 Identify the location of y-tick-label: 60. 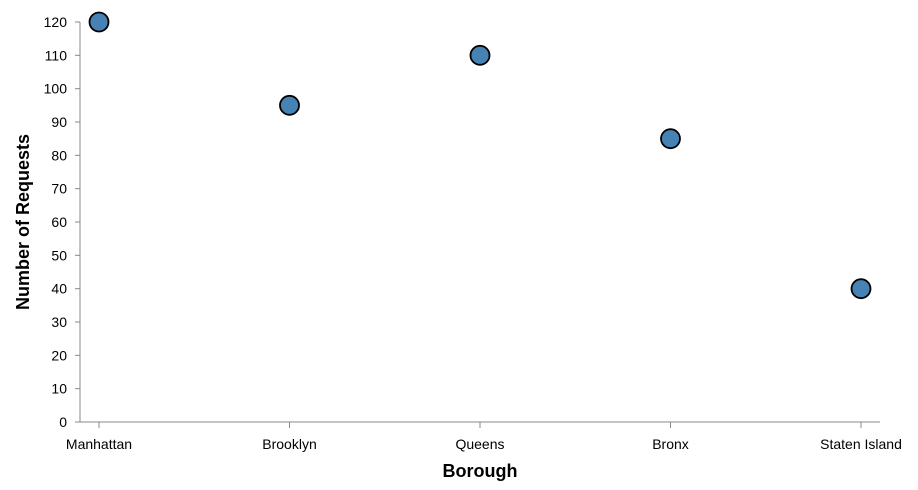
(59, 222).